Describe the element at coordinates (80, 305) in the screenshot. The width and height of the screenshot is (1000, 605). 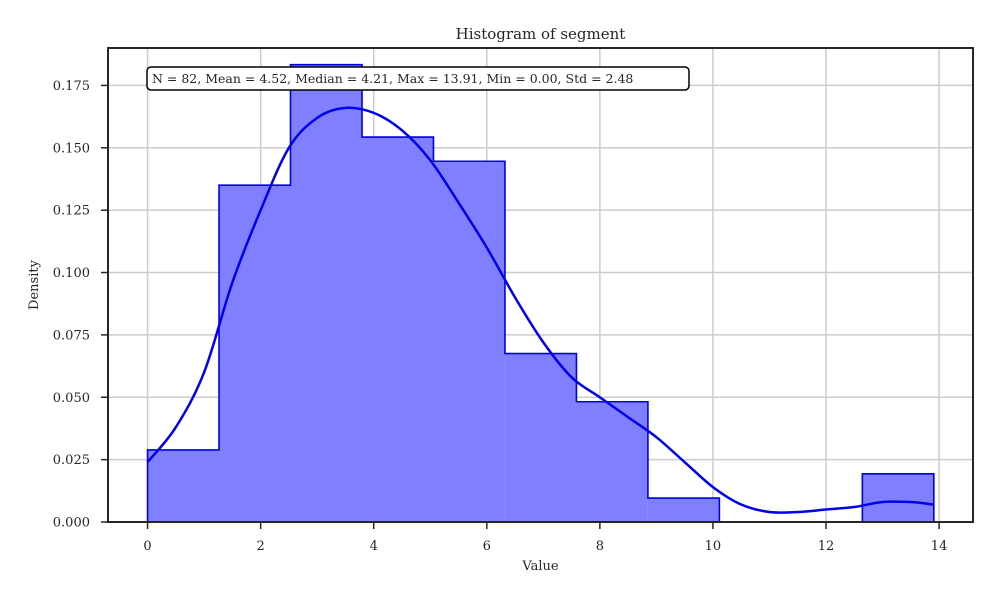
I see `y-axis-ticks: 0.000 0.025 0.050 0.075 0.100 0.125 0.150 0.175` at that location.